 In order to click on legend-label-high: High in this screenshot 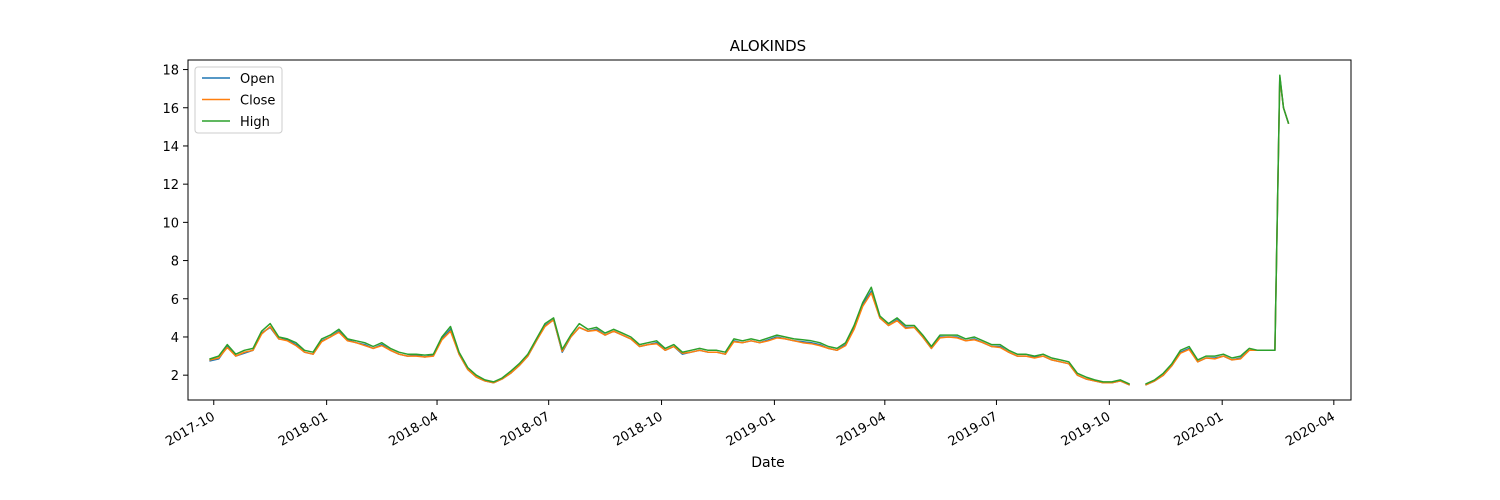, I will do `click(255, 122)`.